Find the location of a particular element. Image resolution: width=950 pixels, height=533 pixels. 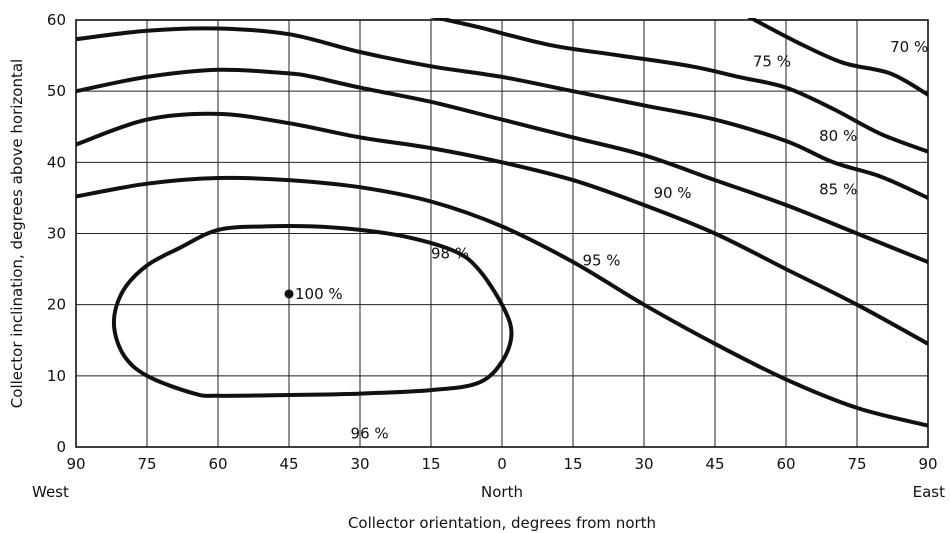

y-tick-label: 20 is located at coordinates (56, 305).